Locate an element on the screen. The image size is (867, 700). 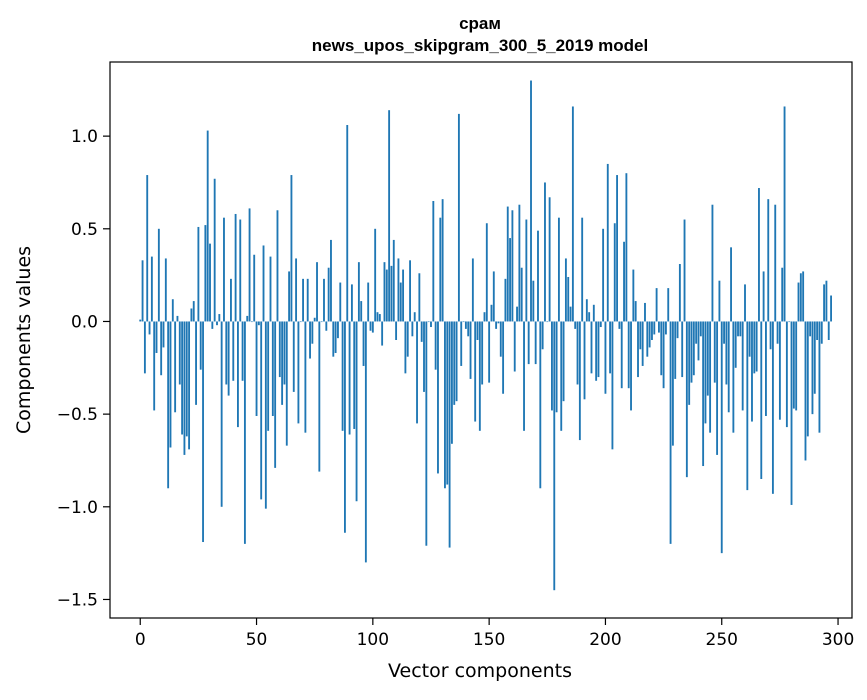
y-tick-label-3: 0.0 is located at coordinates (84, 322).